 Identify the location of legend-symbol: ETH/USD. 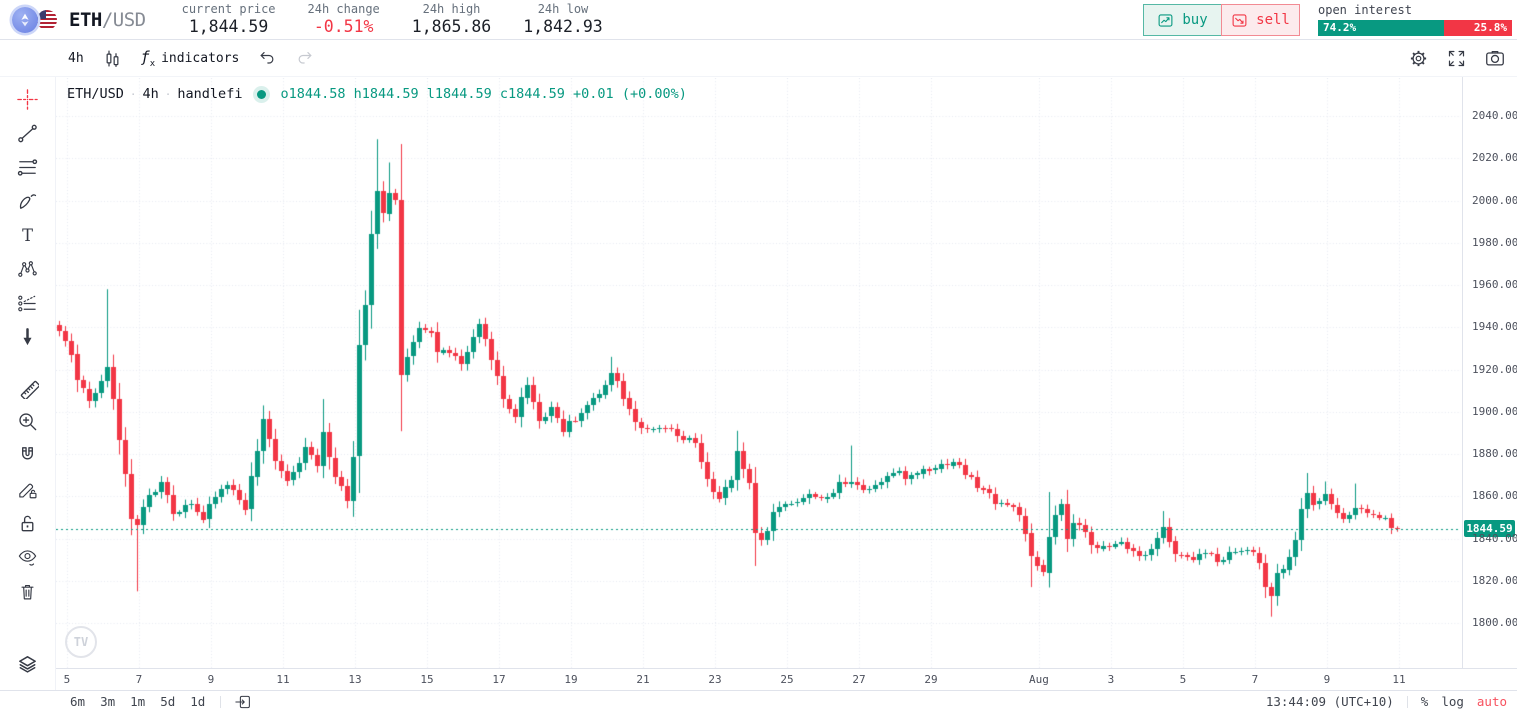
(95, 94).